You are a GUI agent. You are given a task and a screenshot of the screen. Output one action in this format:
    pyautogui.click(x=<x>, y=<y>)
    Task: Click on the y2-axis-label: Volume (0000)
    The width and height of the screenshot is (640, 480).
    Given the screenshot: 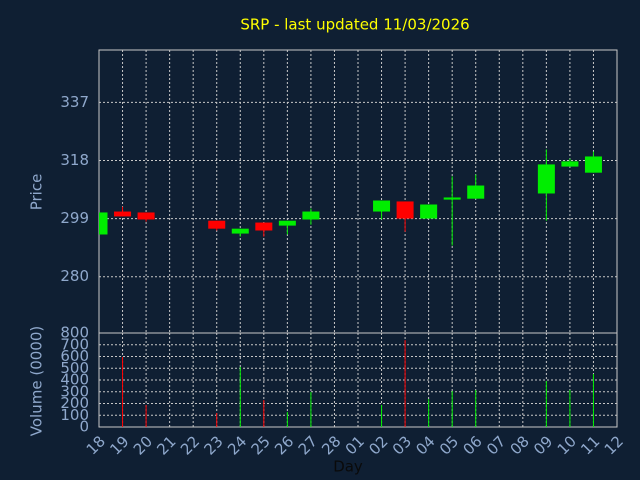 What is the action you would take?
    pyautogui.click(x=37, y=381)
    